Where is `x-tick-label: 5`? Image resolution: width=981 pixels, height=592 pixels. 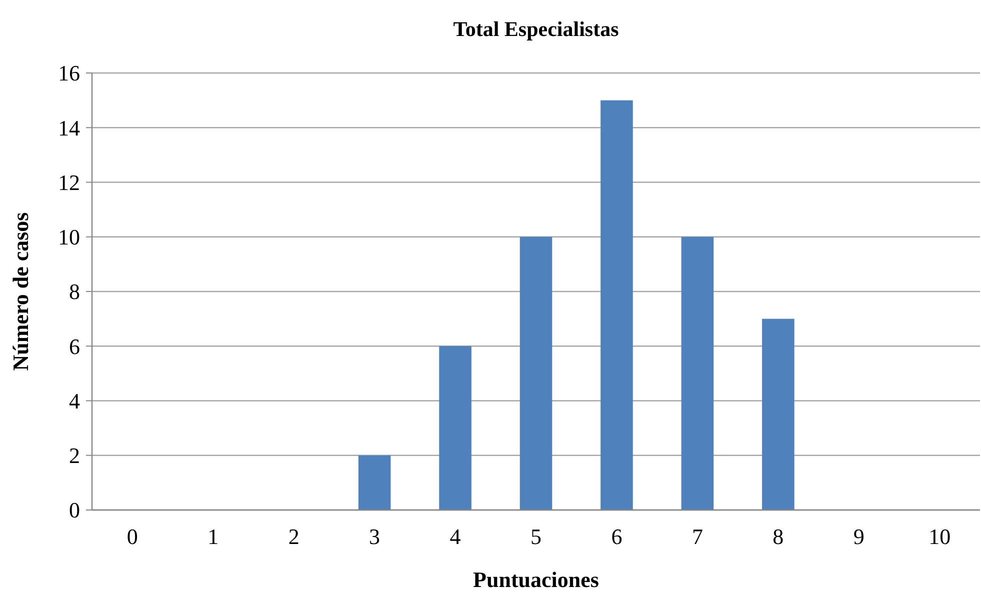 x-tick-label: 5 is located at coordinates (536, 536).